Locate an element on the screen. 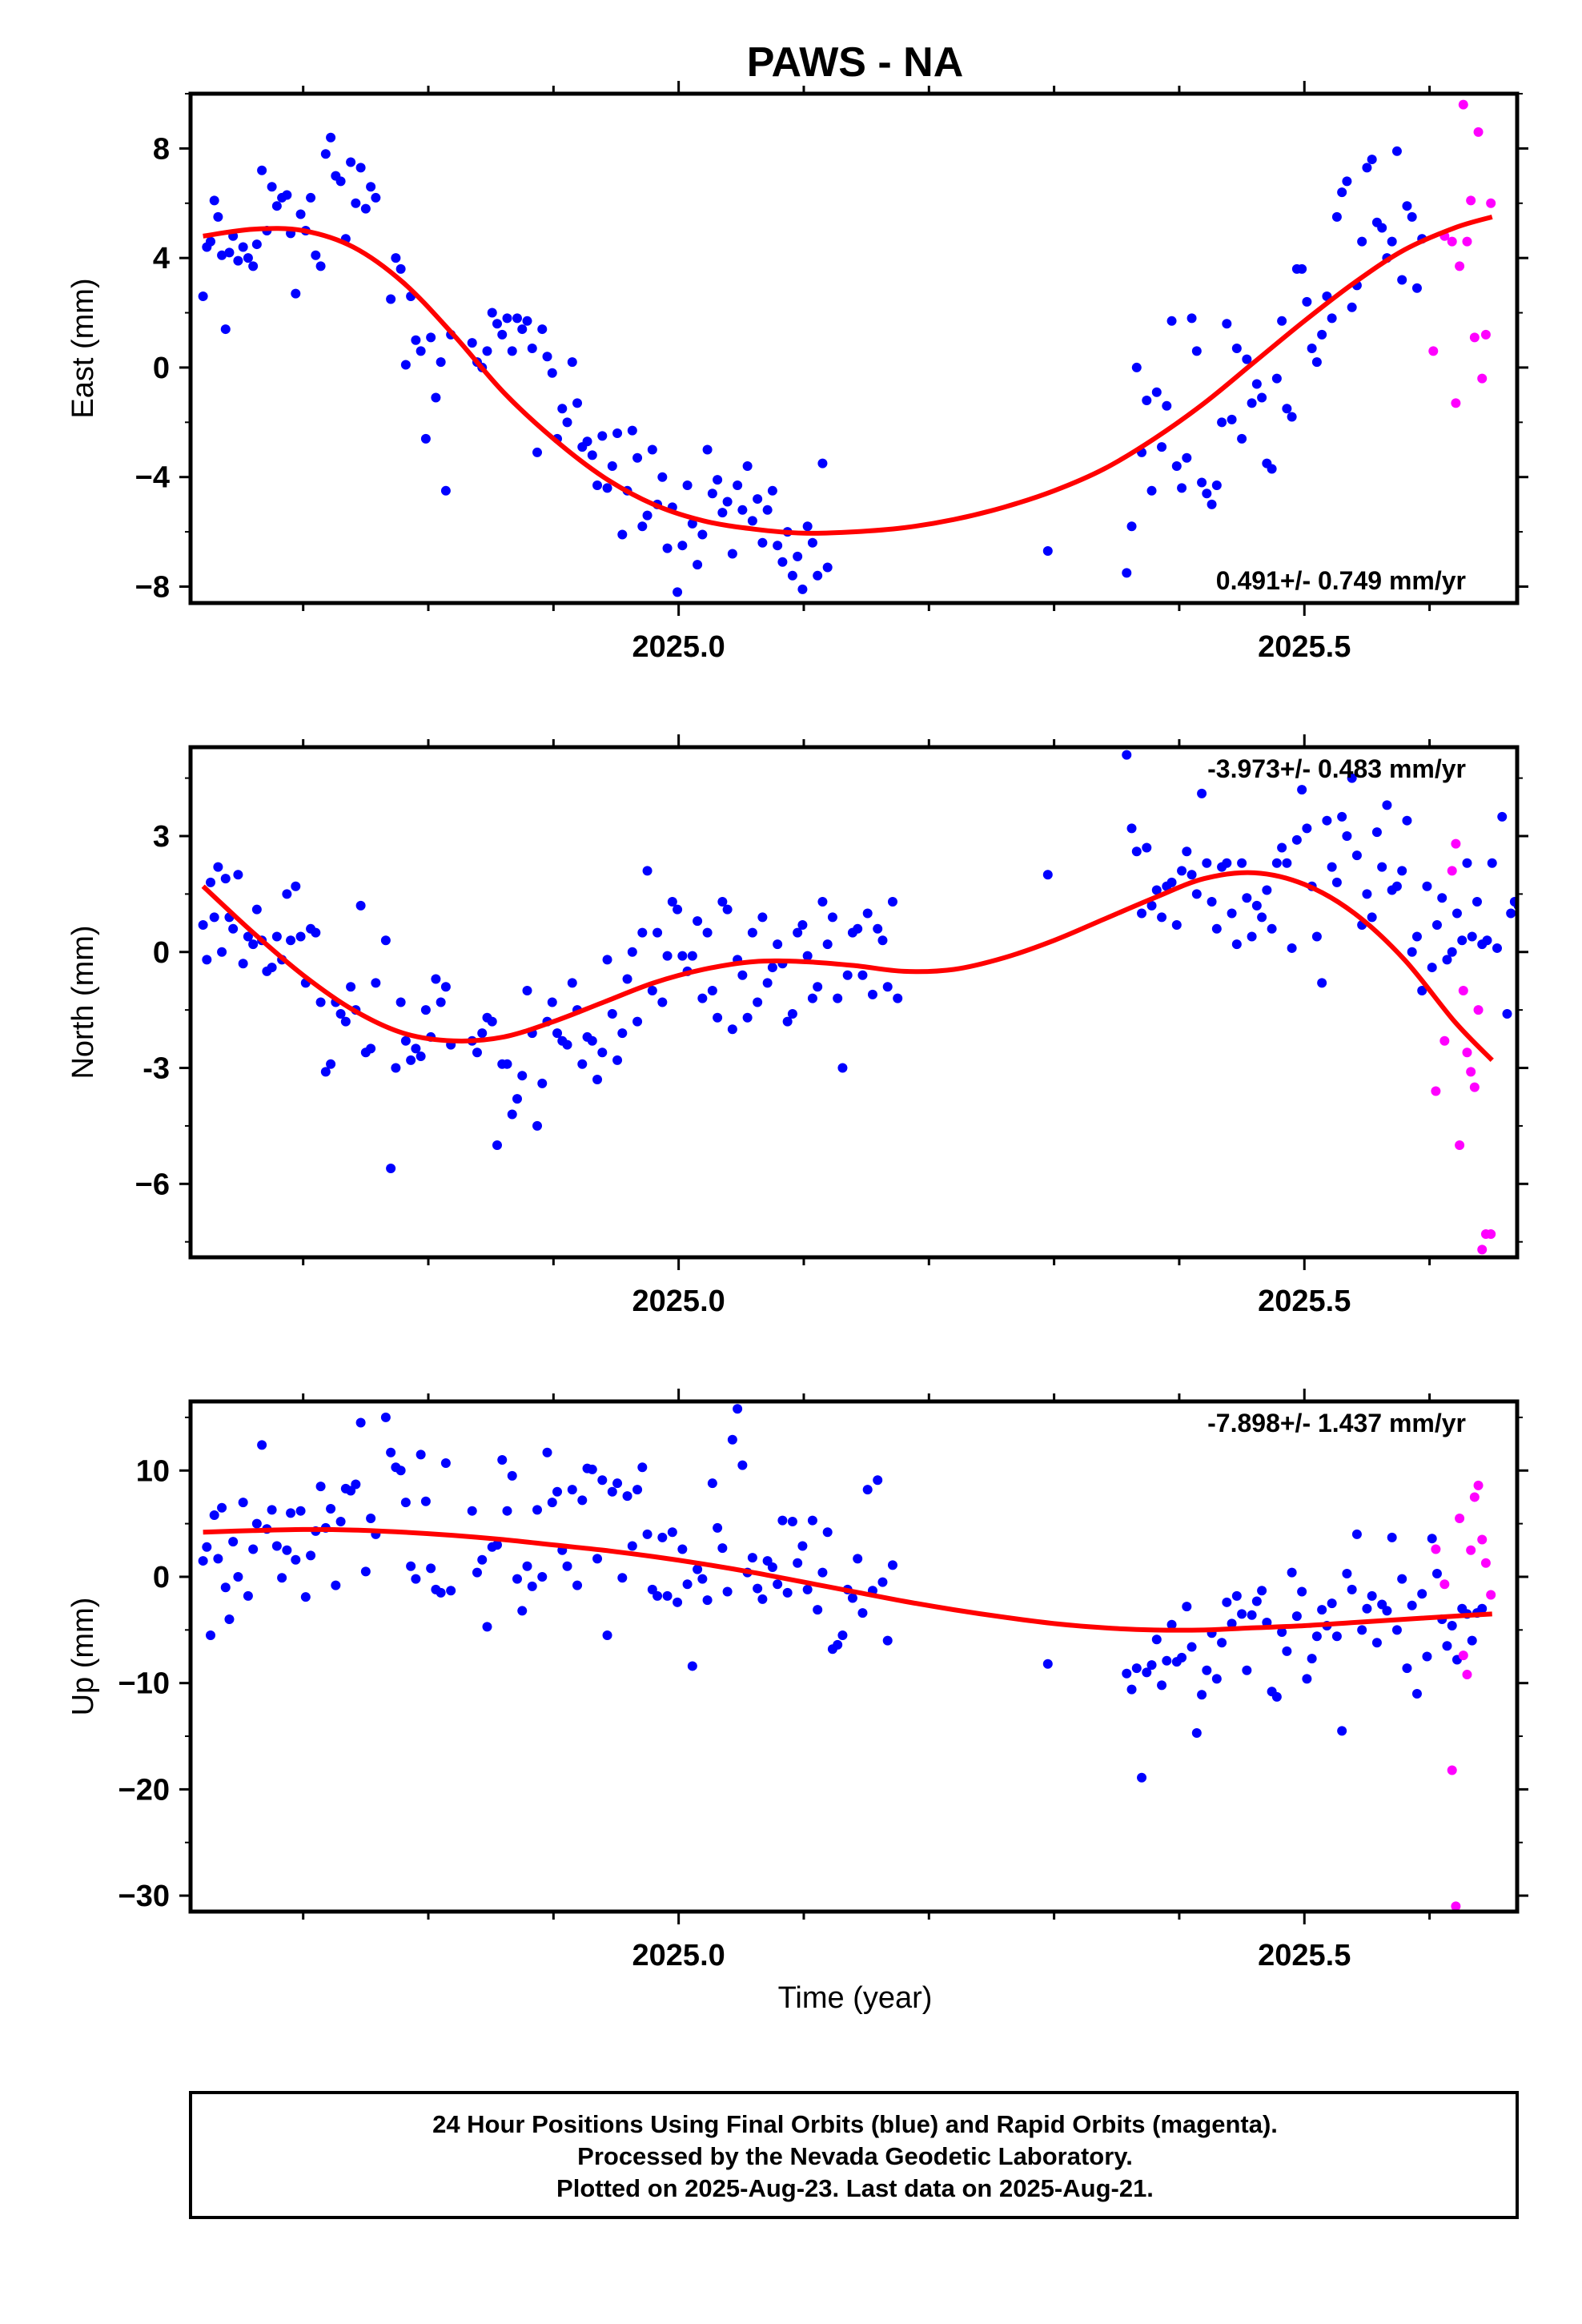 Image resolution: width=1582 pixels, height=2324 pixels. y-tick-label: 0 is located at coordinates (161, 1578).